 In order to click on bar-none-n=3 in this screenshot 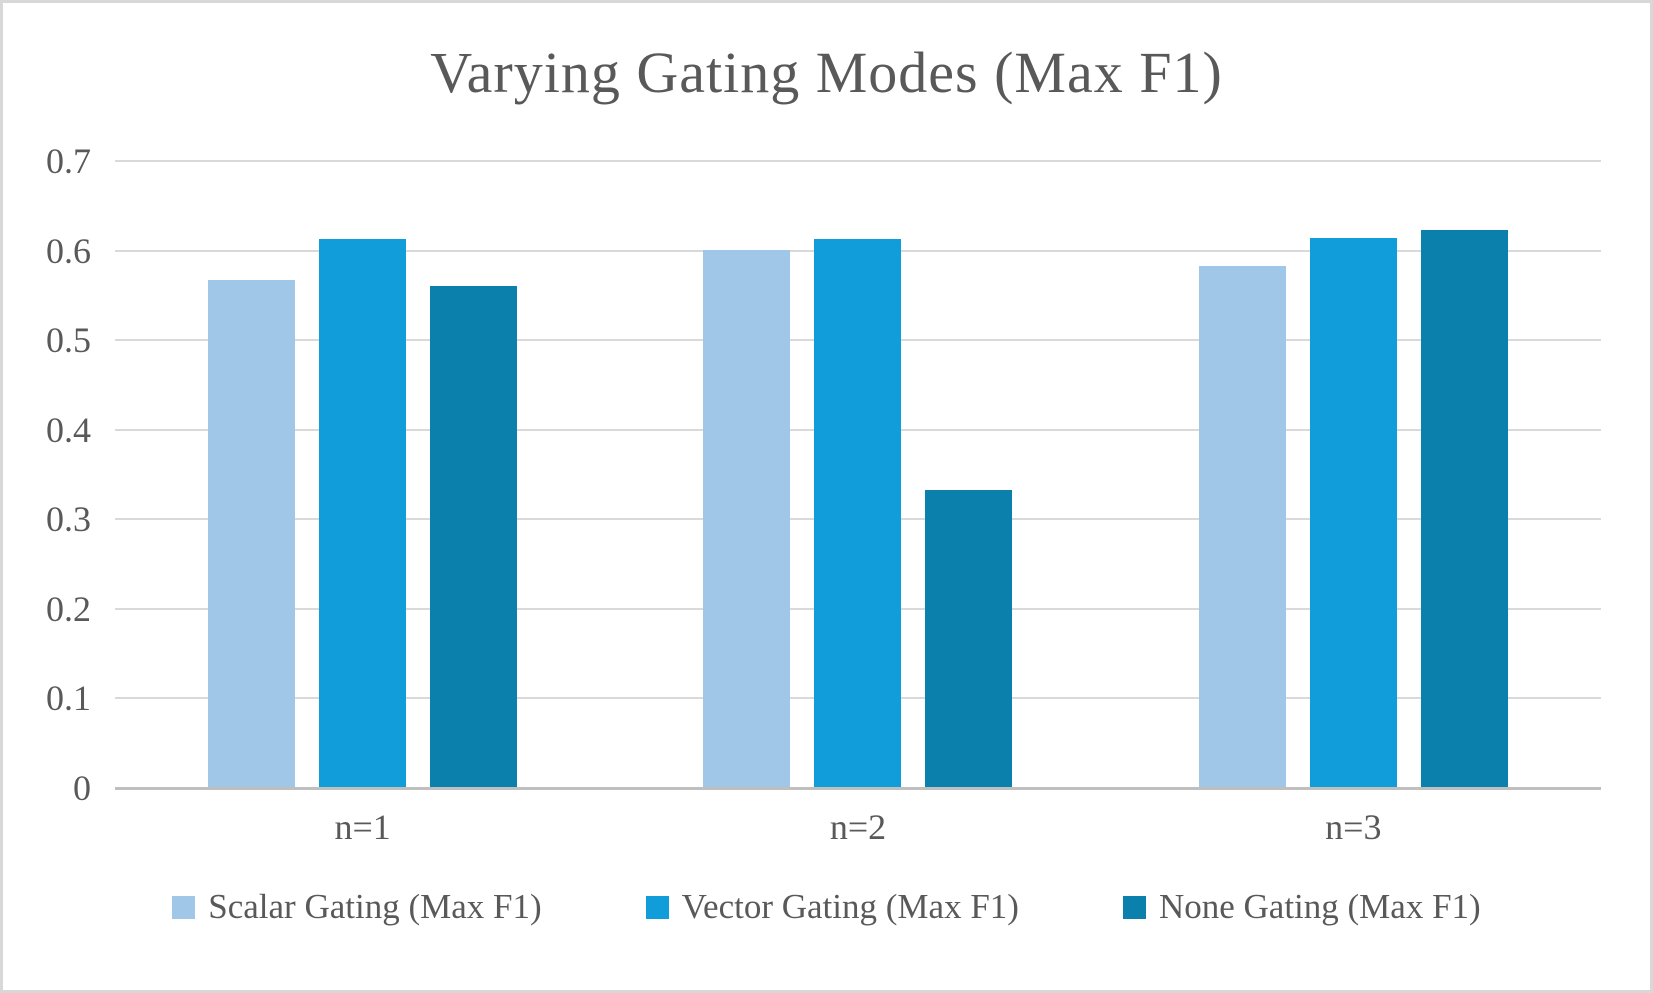, I will do `click(1464, 508)`.